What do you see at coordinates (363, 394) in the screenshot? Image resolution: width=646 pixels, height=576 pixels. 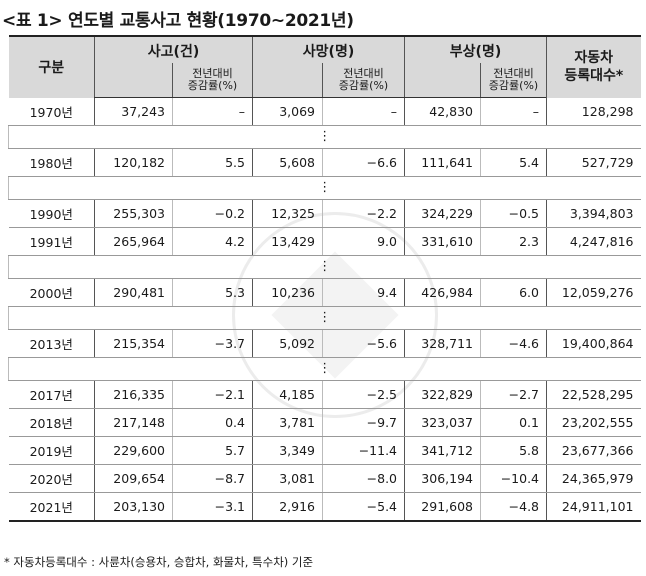 I see `deaths-rate-cell: −2.5` at bounding box center [363, 394].